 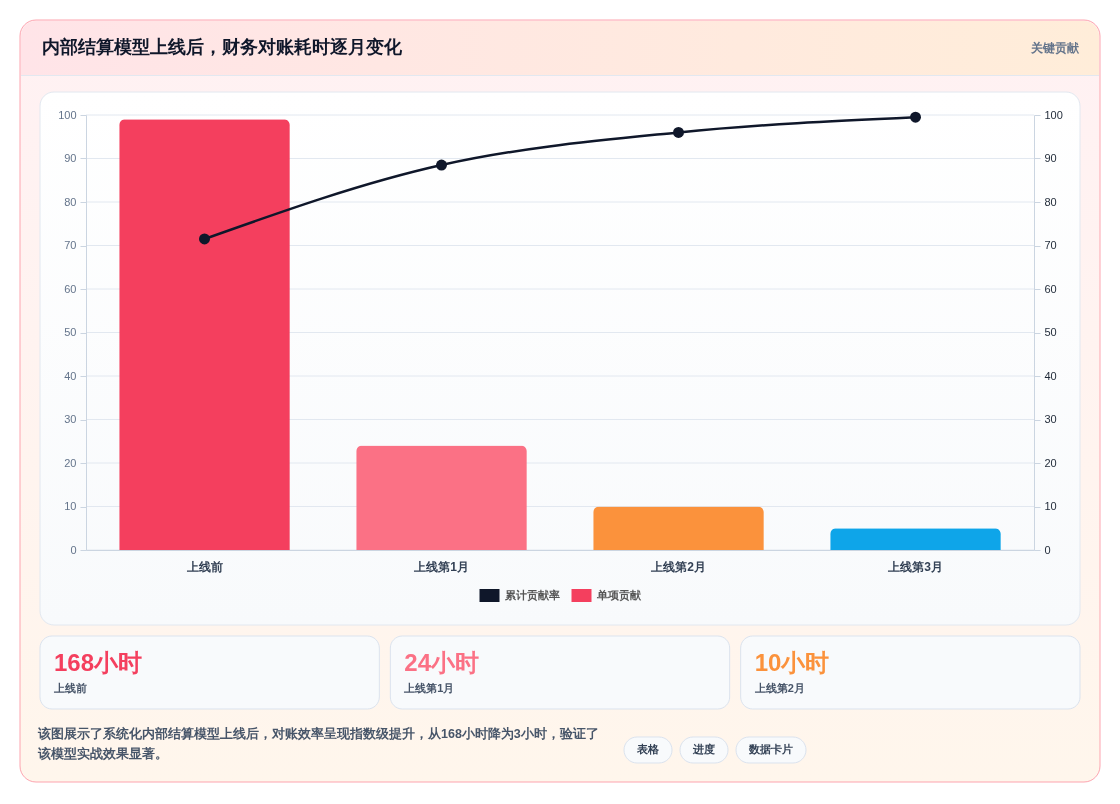 What do you see at coordinates (70, 201) in the screenshot?
I see `y-tick-label: 80` at bounding box center [70, 201].